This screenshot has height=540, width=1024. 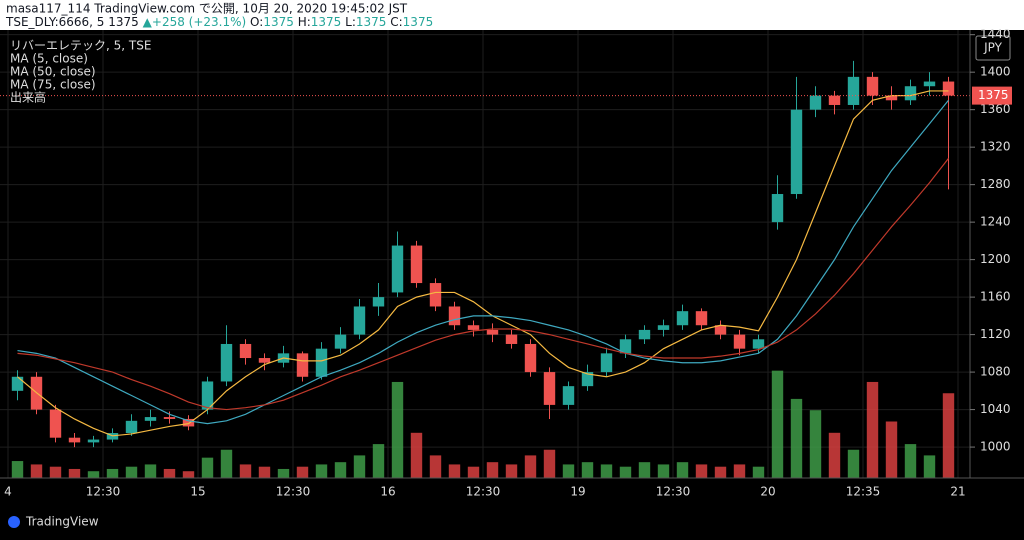 What do you see at coordinates (53, 72) in the screenshot?
I see `legend-entry: MA (50, close)` at bounding box center [53, 72].